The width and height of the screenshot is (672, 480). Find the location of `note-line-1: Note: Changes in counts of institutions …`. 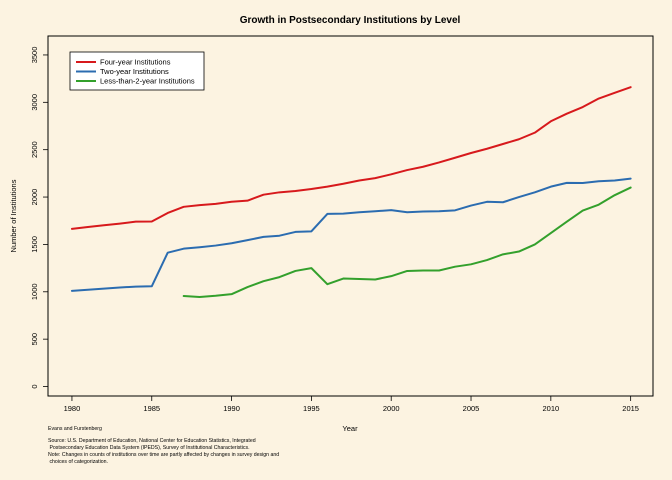

note-line-1: Note: Changes in counts of institutions … is located at coordinates (163, 455).